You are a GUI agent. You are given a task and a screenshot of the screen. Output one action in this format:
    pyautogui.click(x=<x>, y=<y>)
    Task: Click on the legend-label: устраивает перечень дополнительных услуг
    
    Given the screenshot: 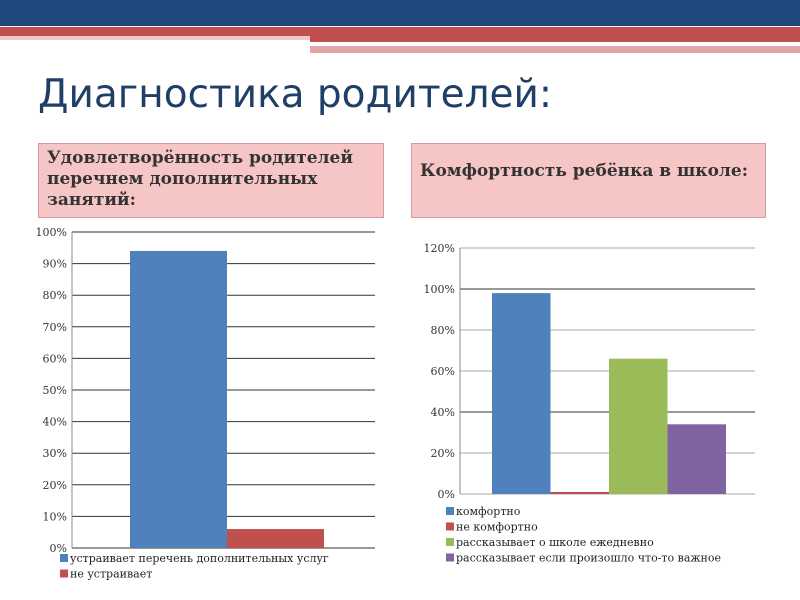 What is the action you would take?
    pyautogui.click(x=199, y=558)
    